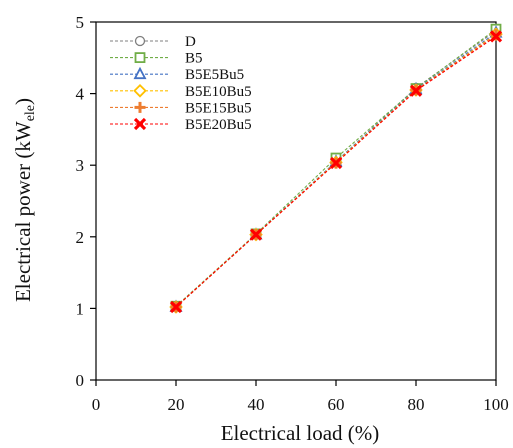  Describe the element at coordinates (218, 125) in the screenshot. I see `legend-label: B5E20Bu5` at that location.